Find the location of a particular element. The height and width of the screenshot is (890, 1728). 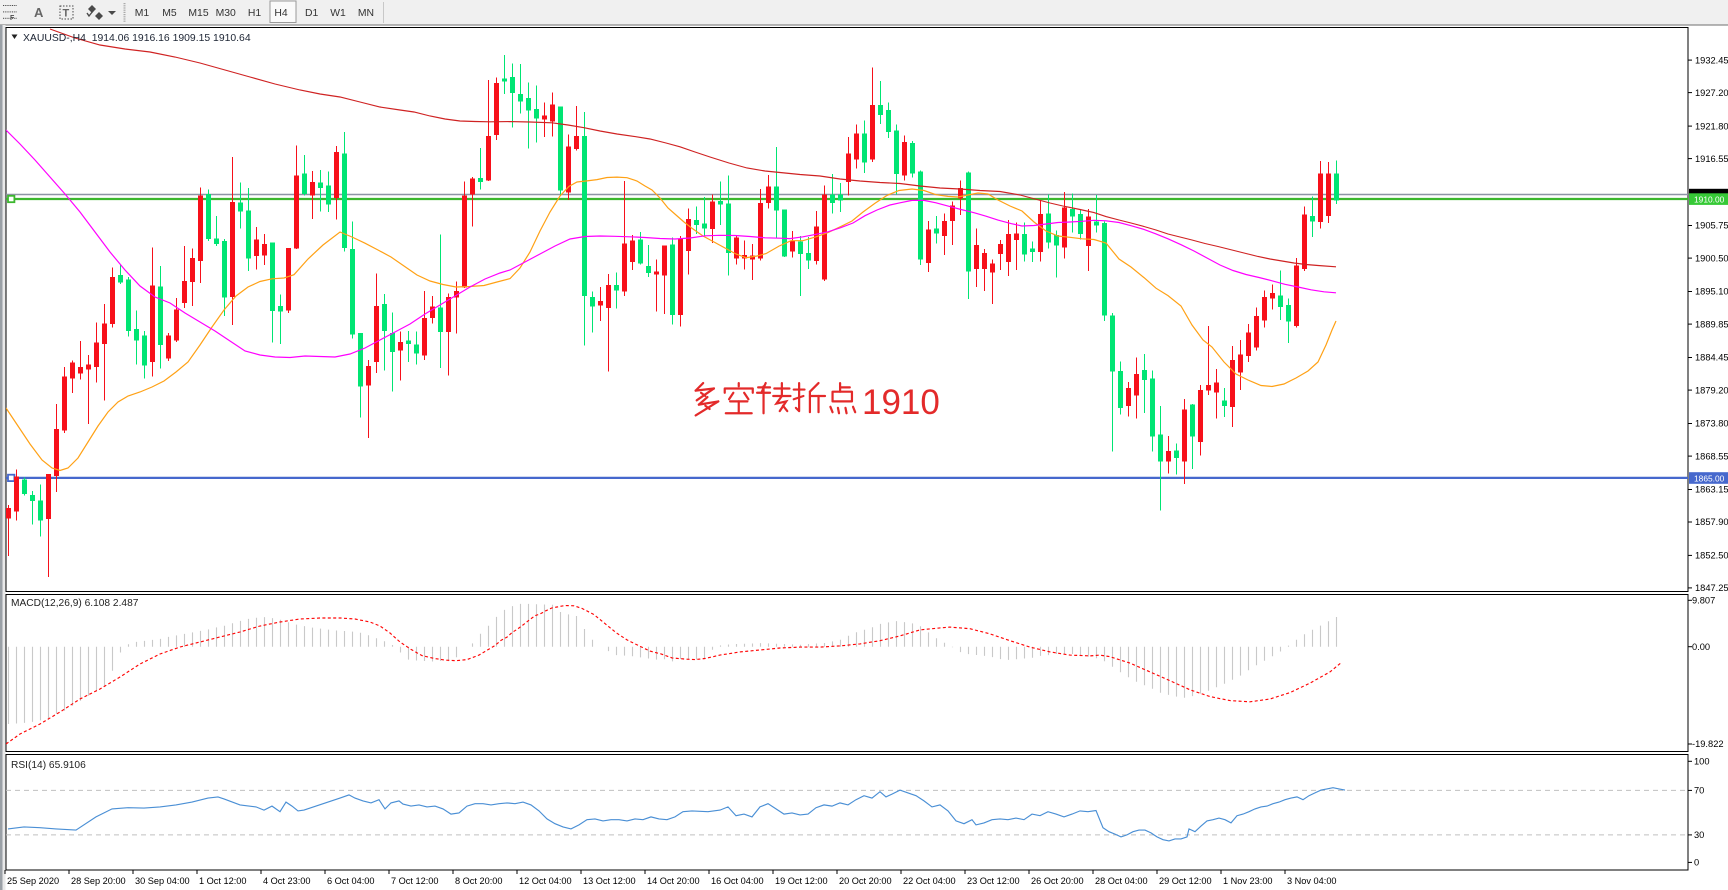

svg-text: 1868.55 is located at coordinates (1711, 456).